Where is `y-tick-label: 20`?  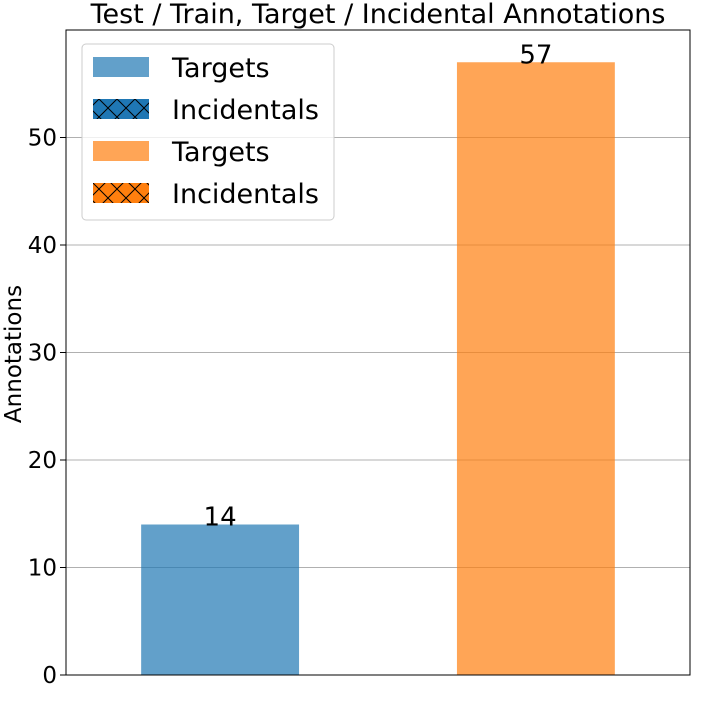 y-tick-label: 20 is located at coordinates (42, 461).